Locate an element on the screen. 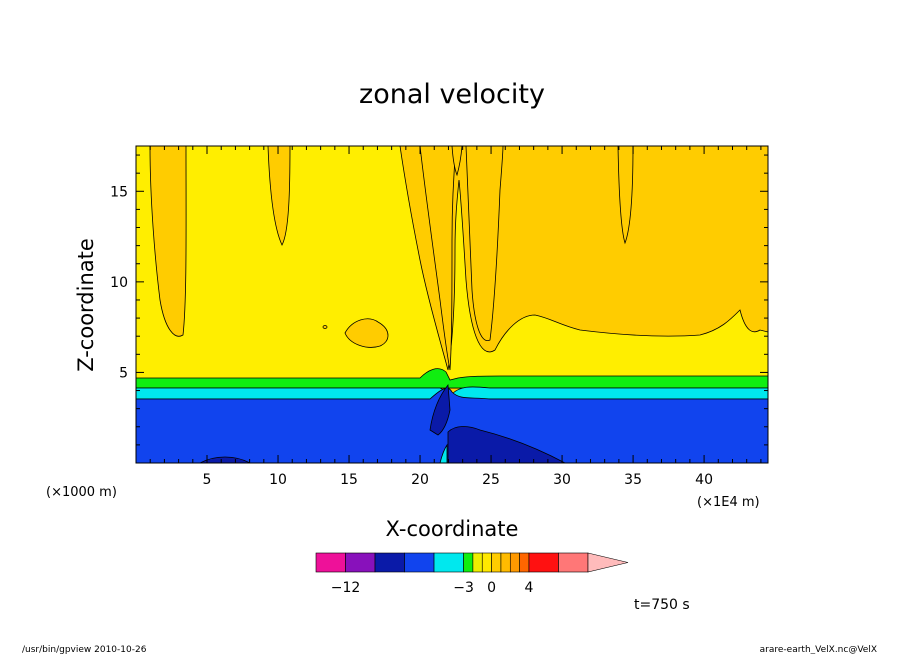 Image resolution: width=904 pixels, height=654 pixels. x-tick-label: 20 is located at coordinates (420, 480).